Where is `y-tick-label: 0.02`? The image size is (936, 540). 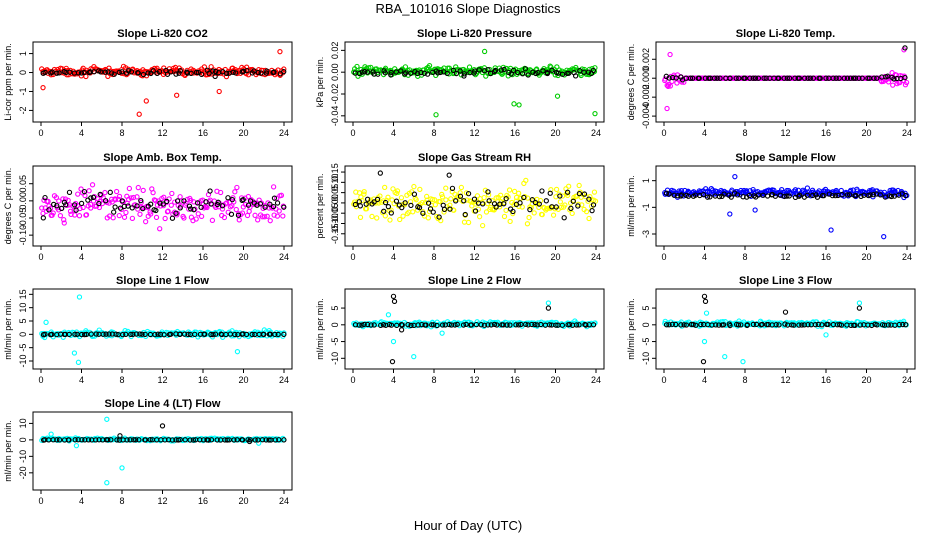 y-tick-label: 0.02 is located at coordinates (335, 51).